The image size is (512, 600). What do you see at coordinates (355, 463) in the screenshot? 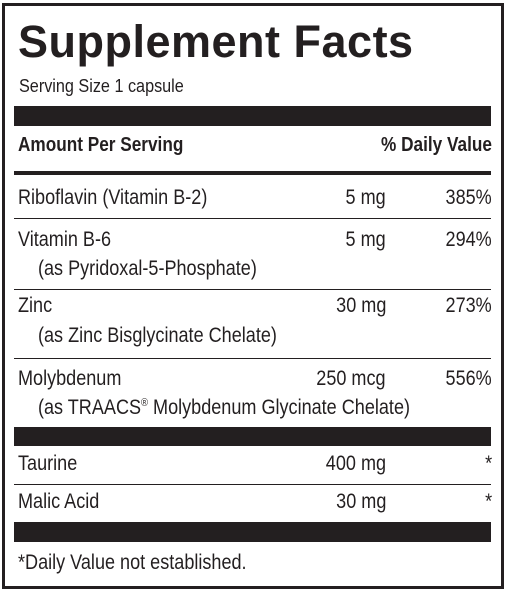
I see `nutrient-amount: 400 mg` at bounding box center [355, 463].